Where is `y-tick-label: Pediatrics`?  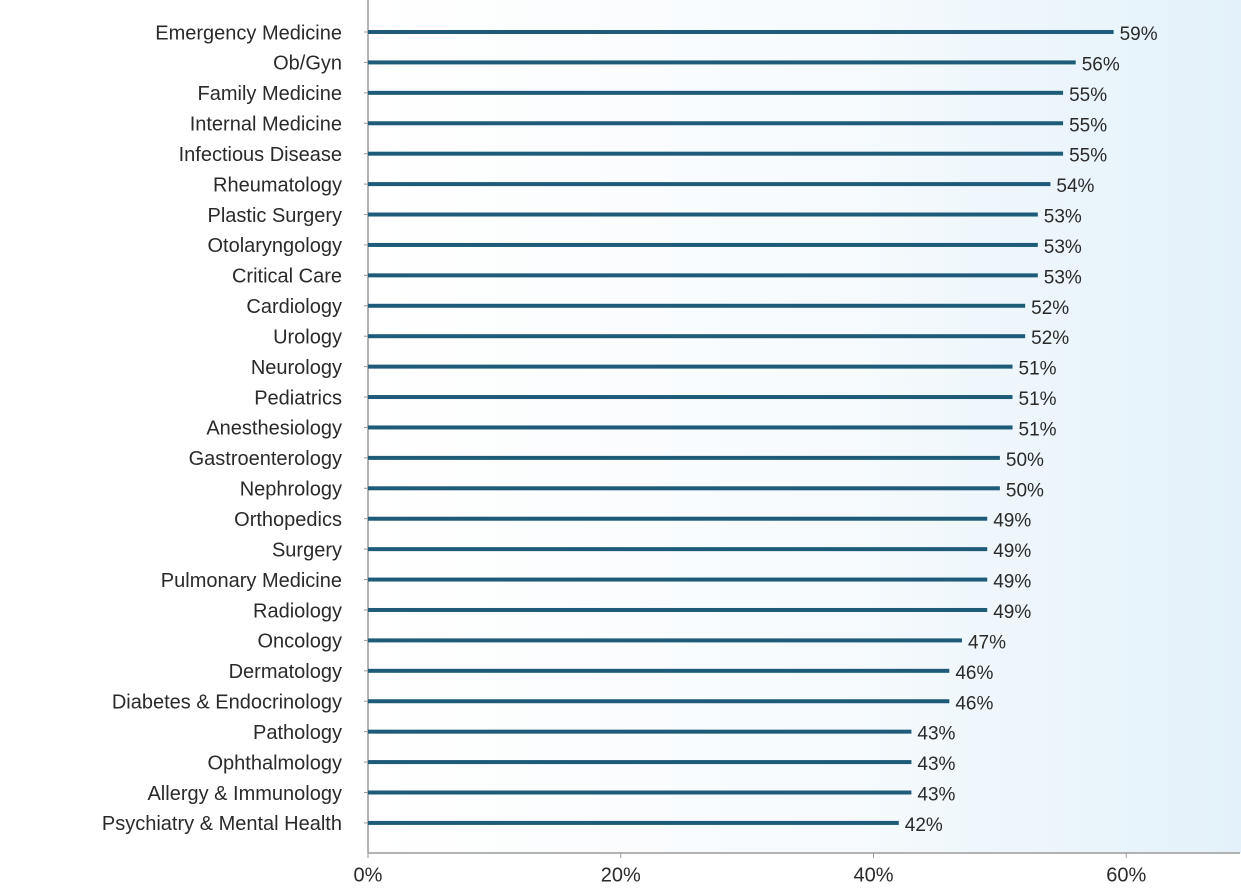
y-tick-label: Pediatrics is located at coordinates (298, 398).